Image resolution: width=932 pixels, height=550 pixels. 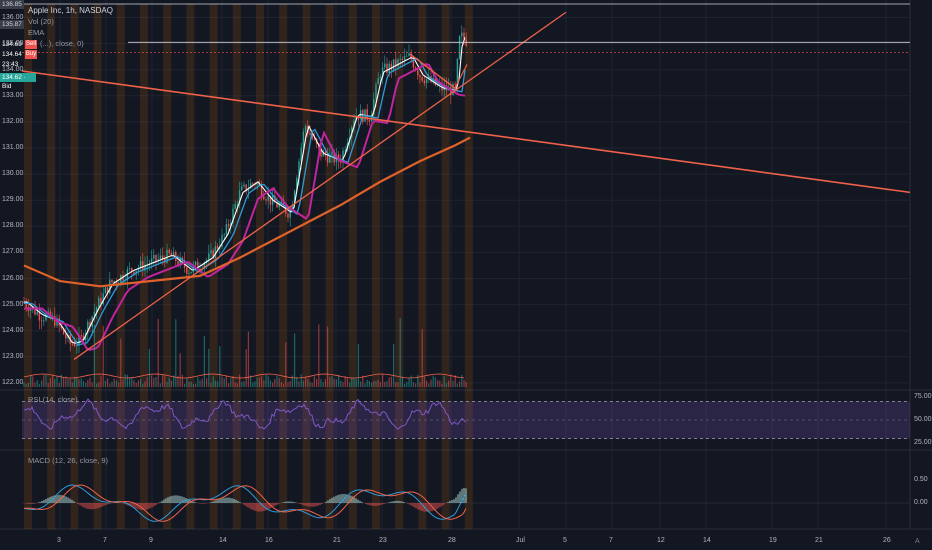 What do you see at coordinates (41, 21) in the screenshot?
I see `volume-indicator-label: Vol (20)` at bounding box center [41, 21].